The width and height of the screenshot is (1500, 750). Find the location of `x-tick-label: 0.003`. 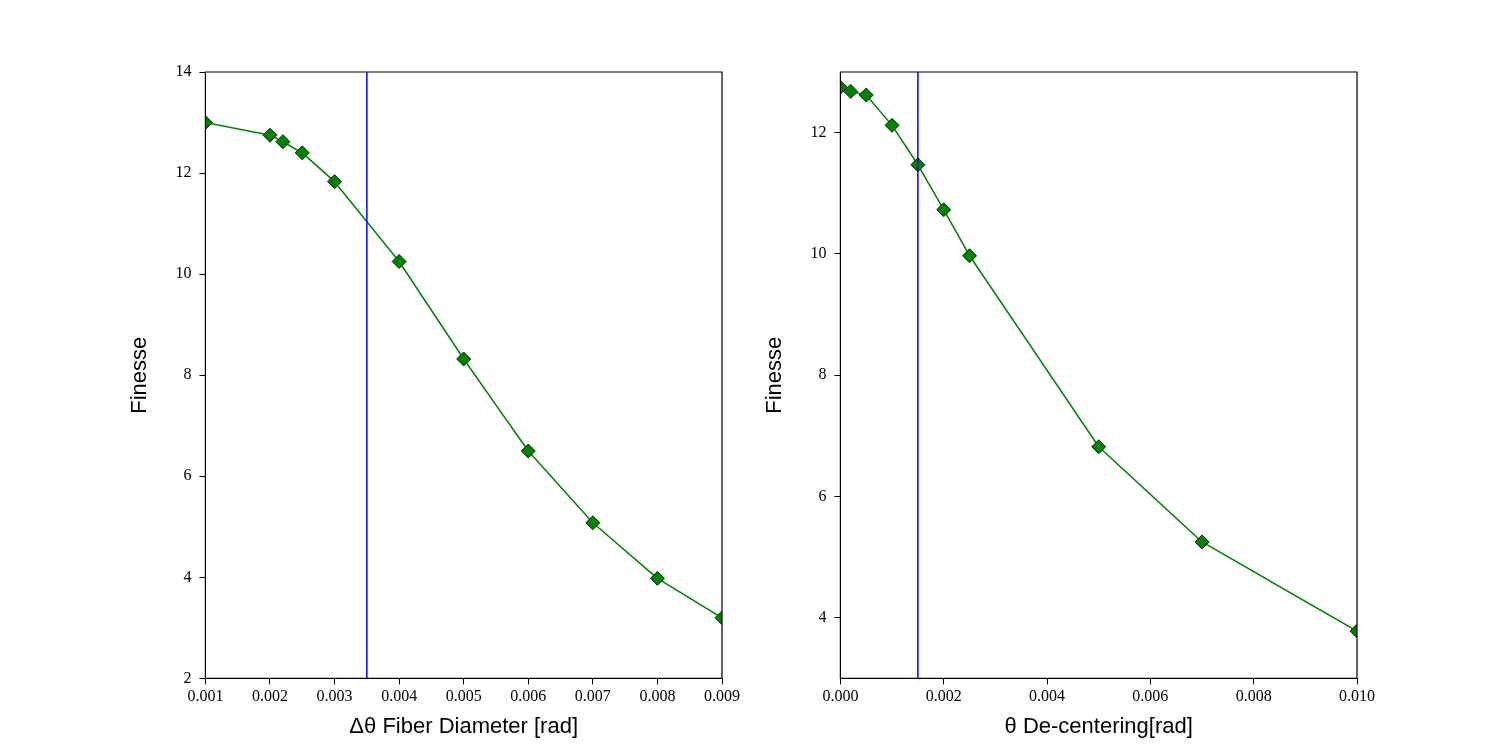

x-tick-label: 0.003 is located at coordinates (334, 696).